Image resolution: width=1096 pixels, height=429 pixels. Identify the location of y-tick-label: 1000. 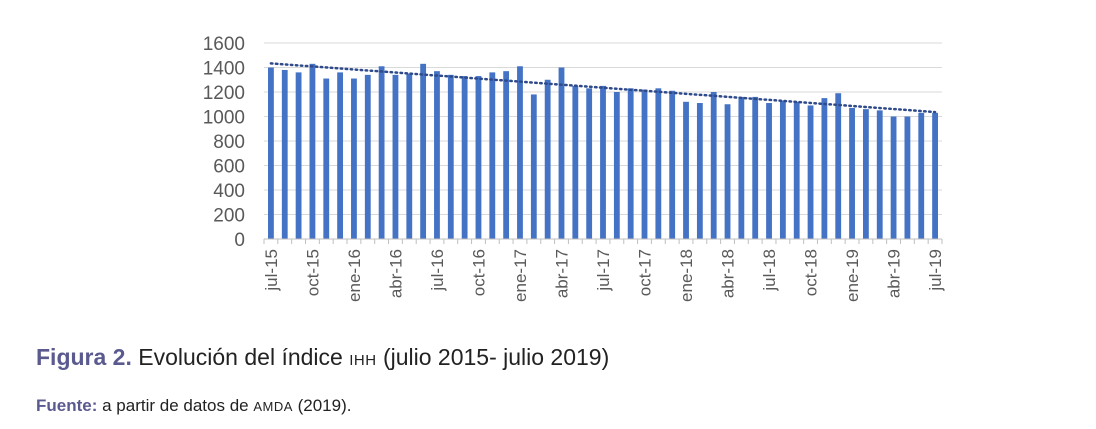
(224, 118).